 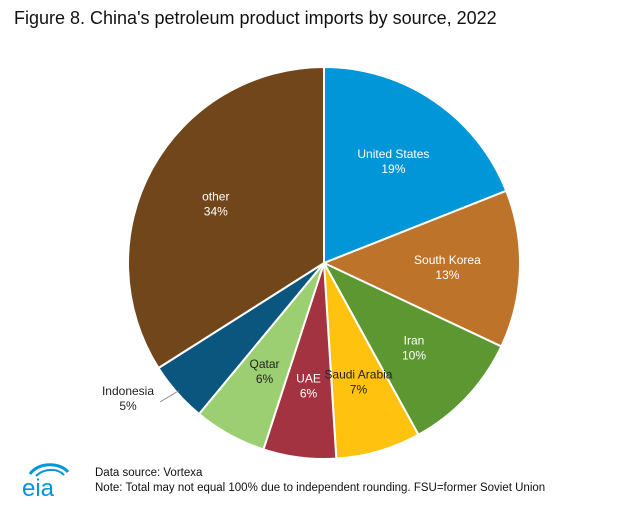 I want to click on slice-label-iran: Iran 10%, so click(x=414, y=348).